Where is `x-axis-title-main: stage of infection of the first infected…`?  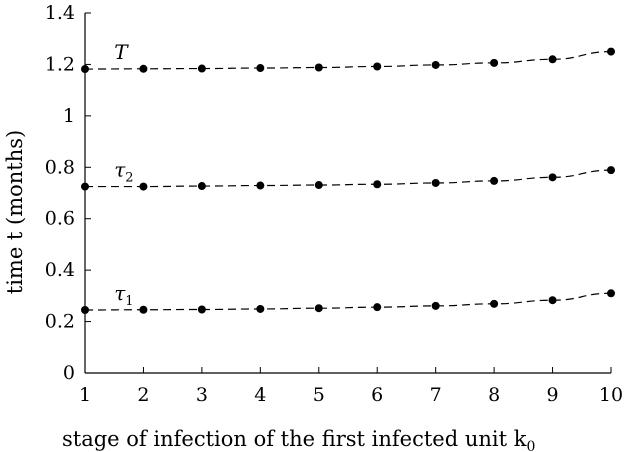
x-axis-title-main: stage of infection of the first infected… is located at coordinates (294, 439).